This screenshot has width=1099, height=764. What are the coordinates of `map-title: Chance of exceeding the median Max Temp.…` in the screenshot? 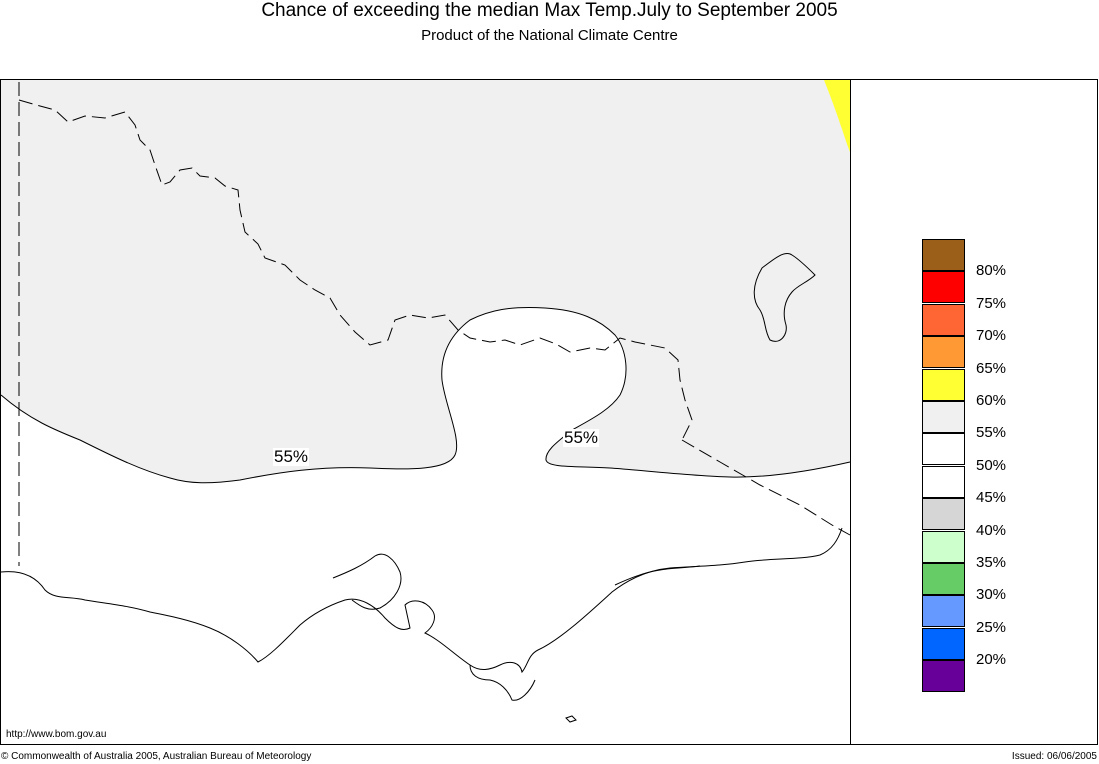 It's located at (549, 10).